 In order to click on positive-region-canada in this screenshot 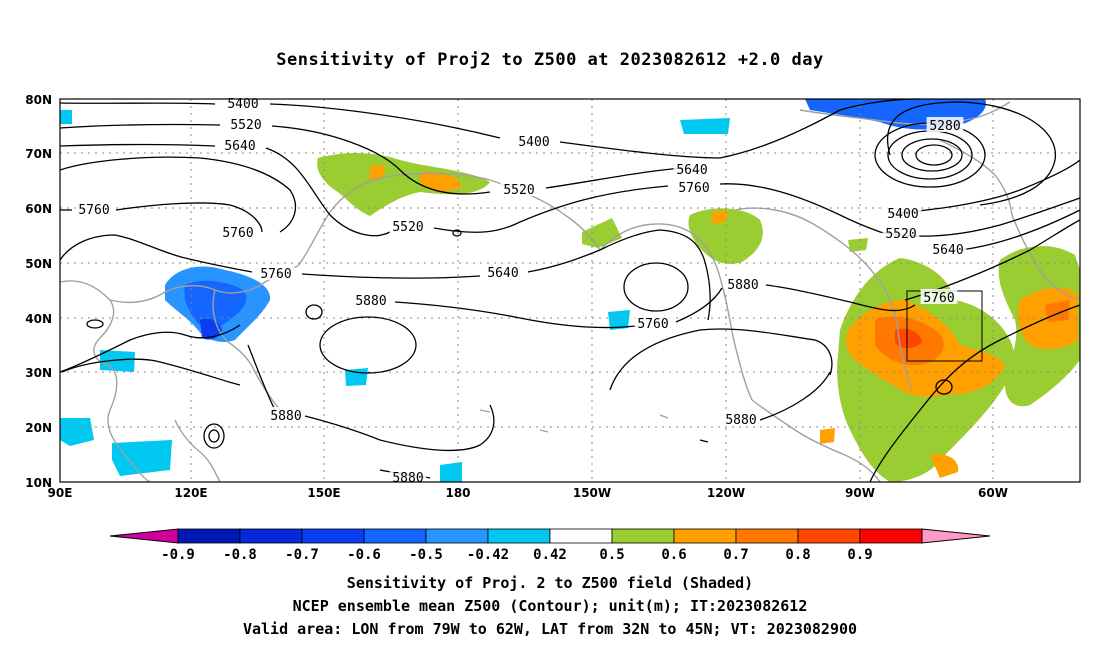, I will do `click(725, 236)`.